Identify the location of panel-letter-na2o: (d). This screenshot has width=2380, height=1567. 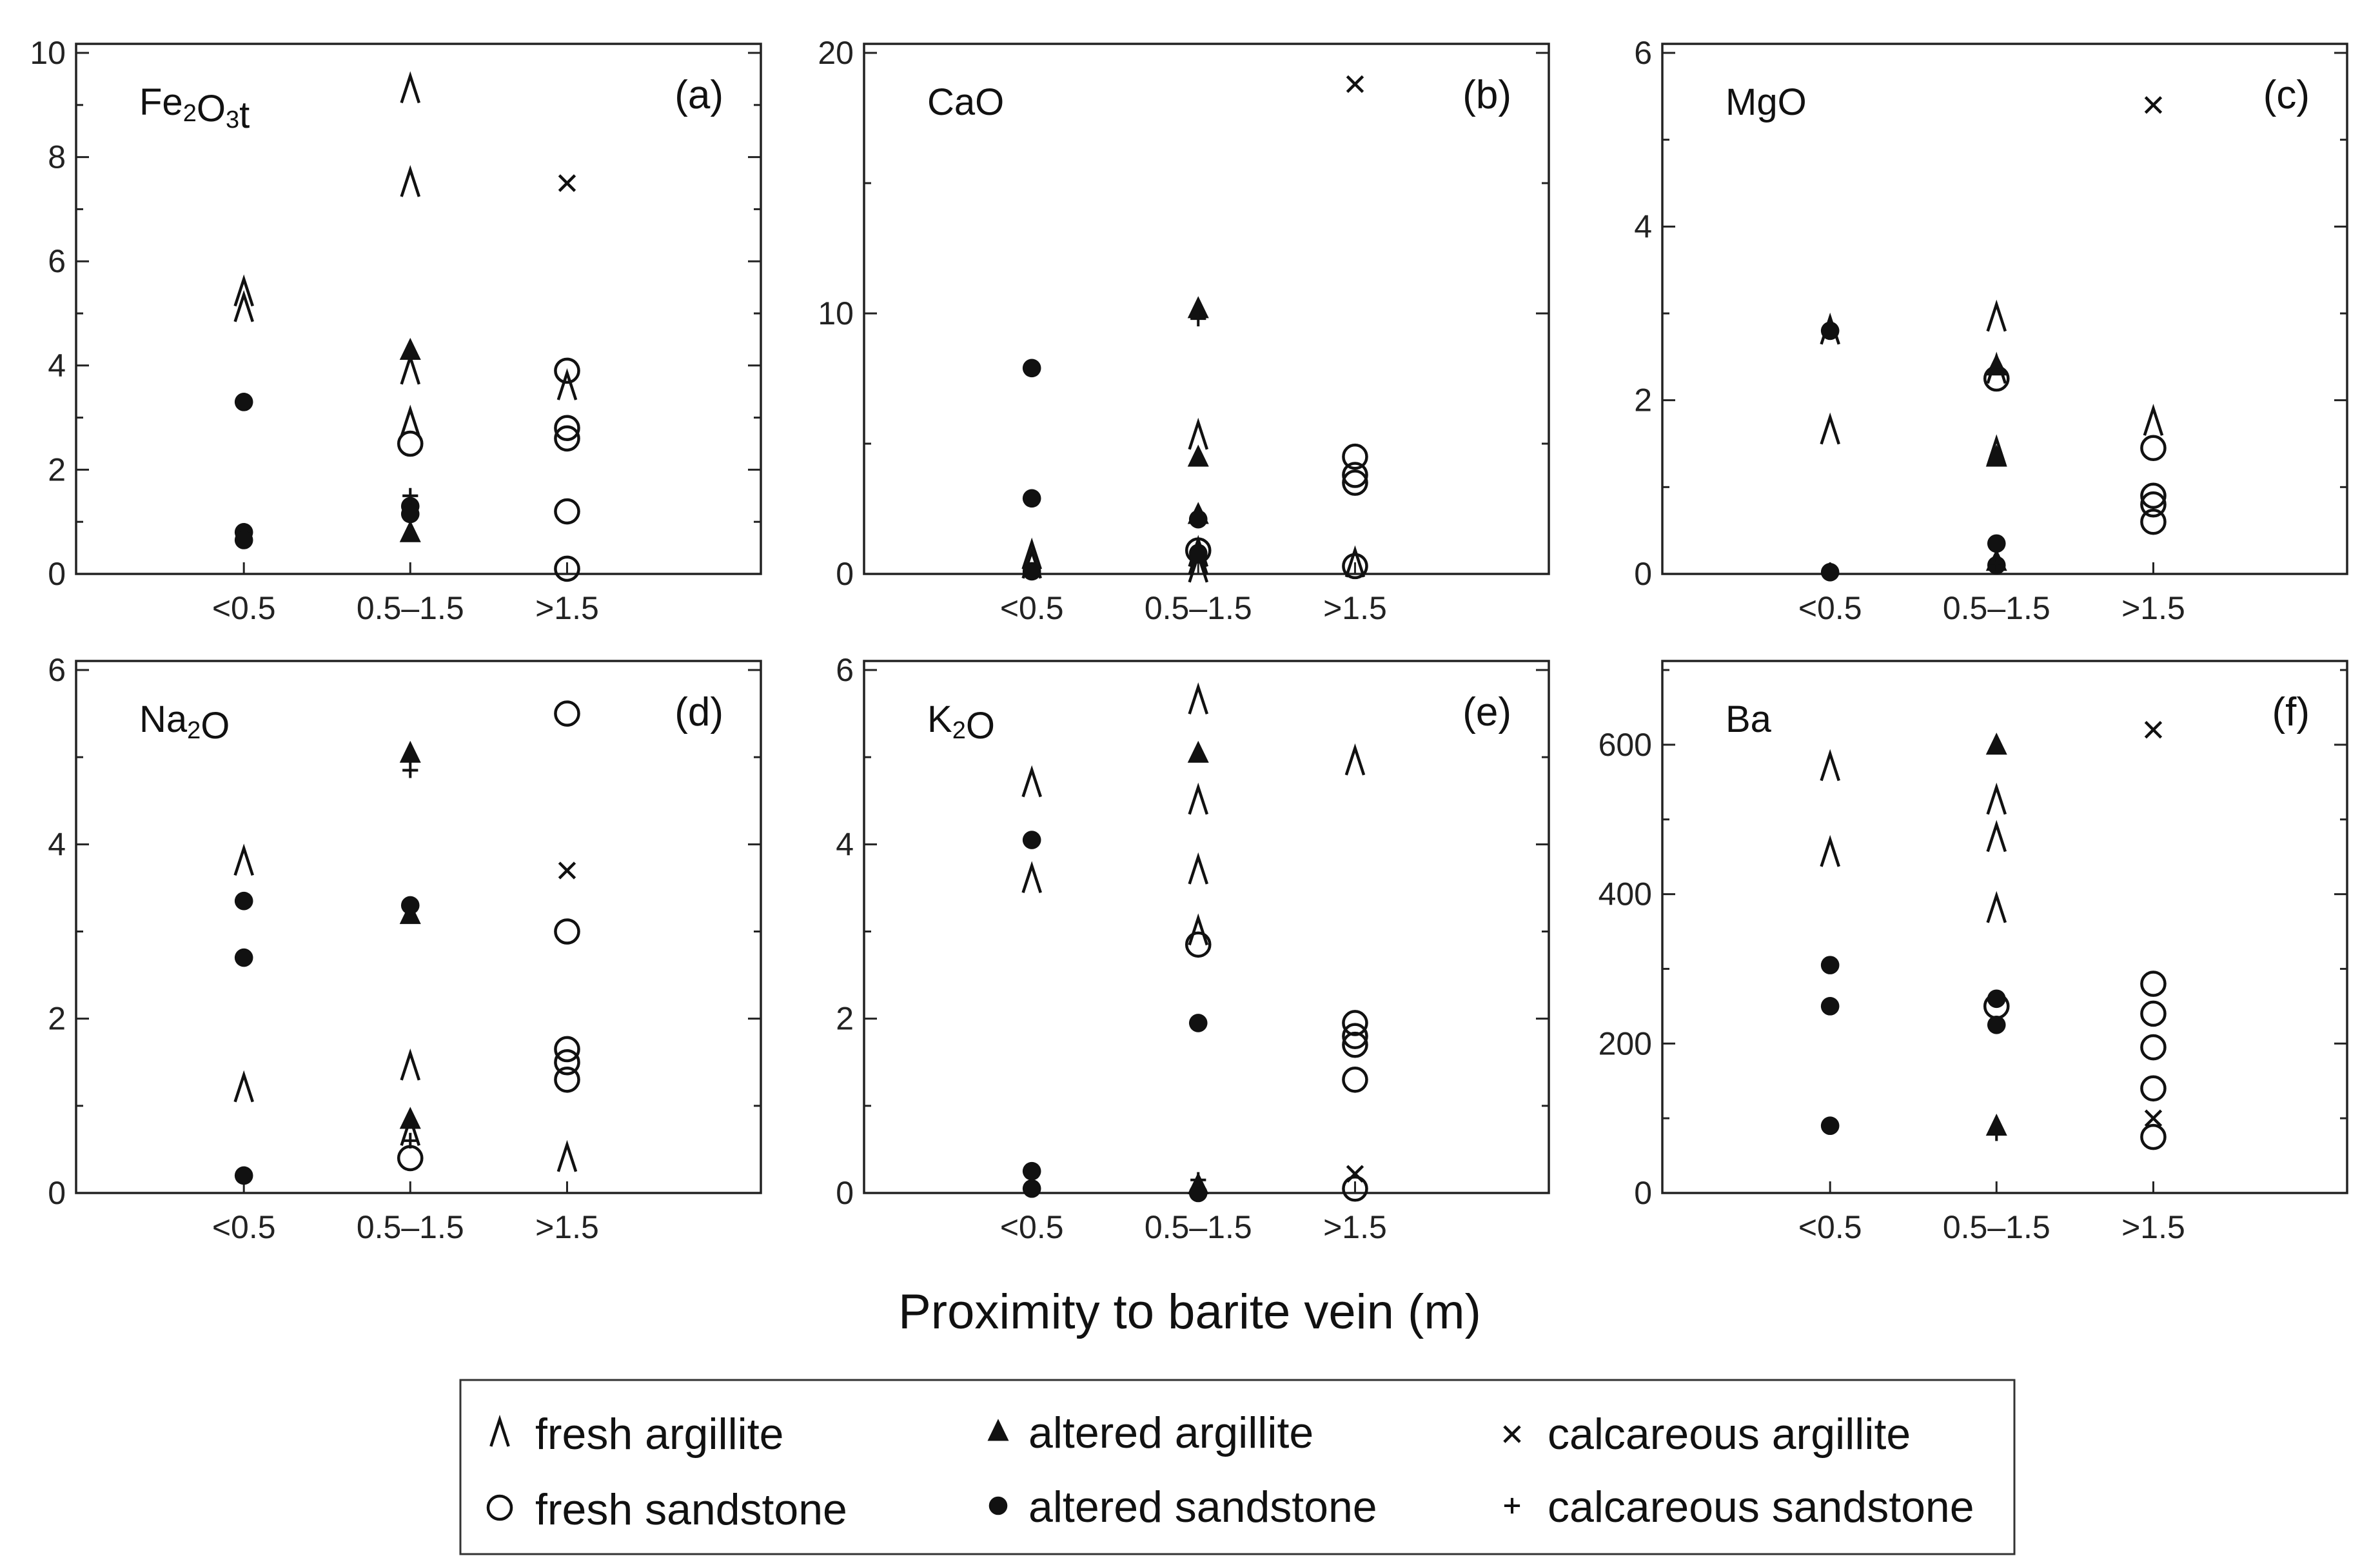
(698, 712).